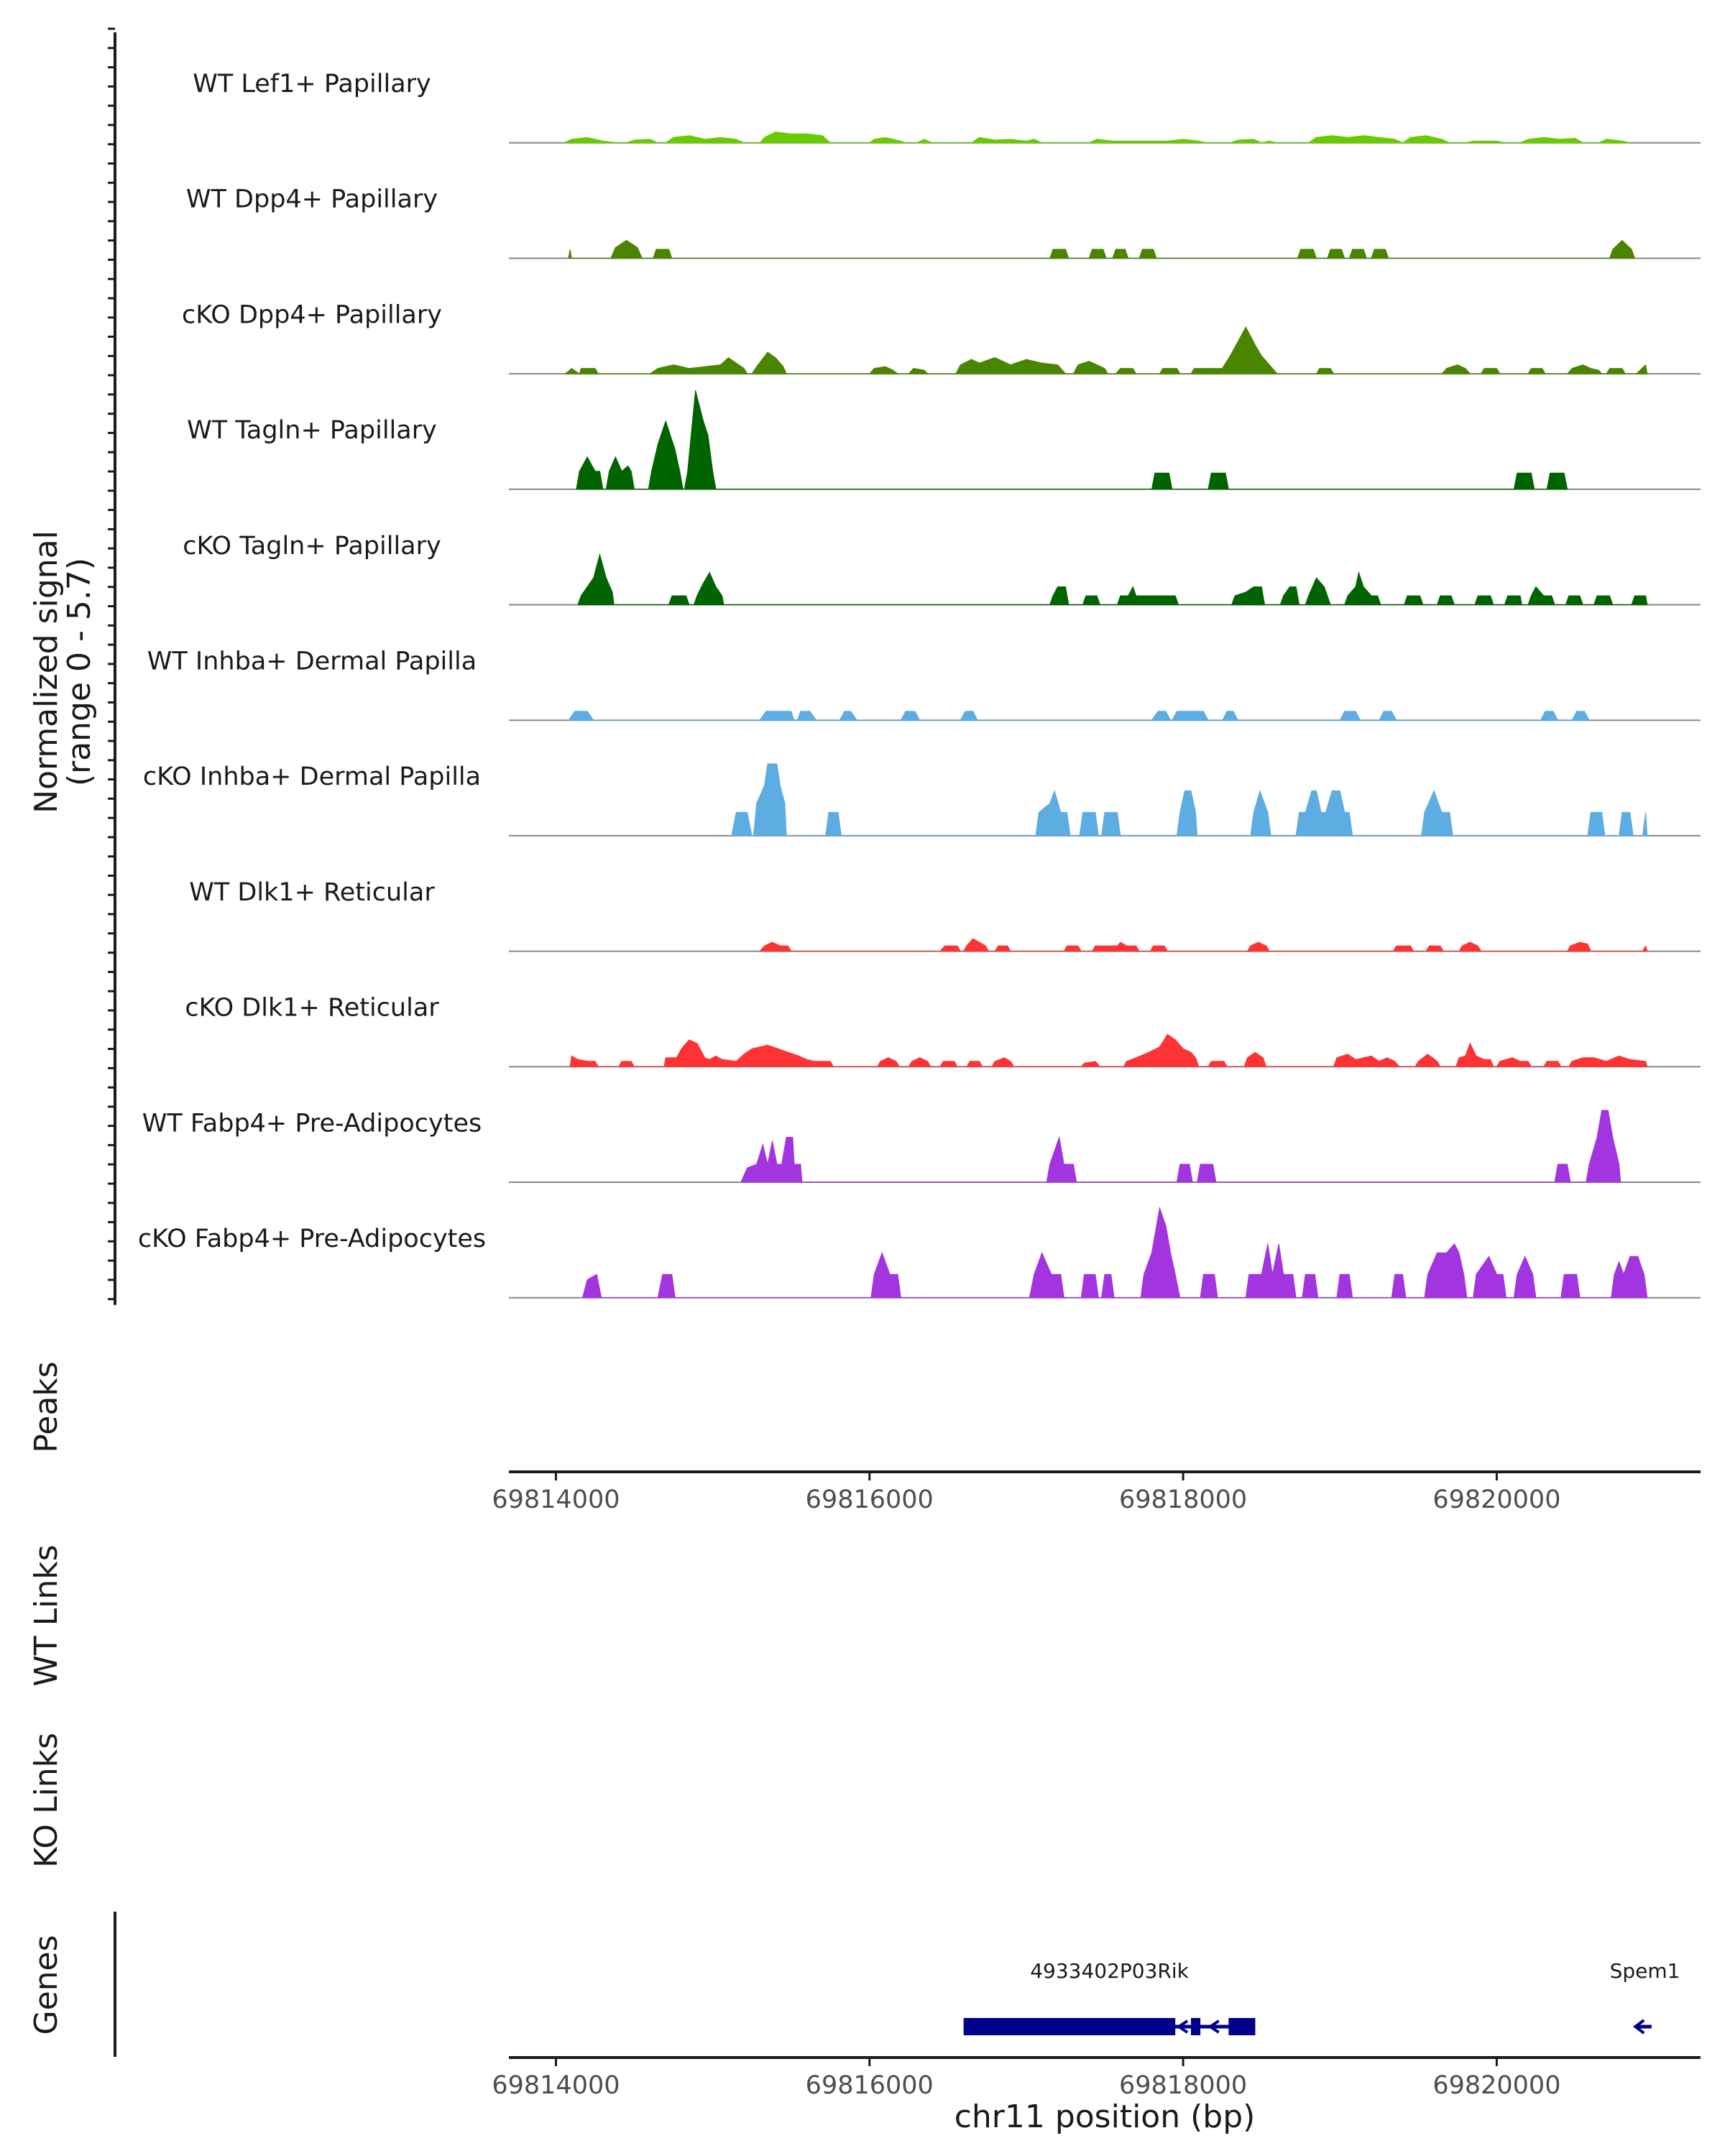 The width and height of the screenshot is (1725, 2156). Describe the element at coordinates (945, 915) in the screenshot. I see `track-7: WT Dlk1+ Reticular` at that location.